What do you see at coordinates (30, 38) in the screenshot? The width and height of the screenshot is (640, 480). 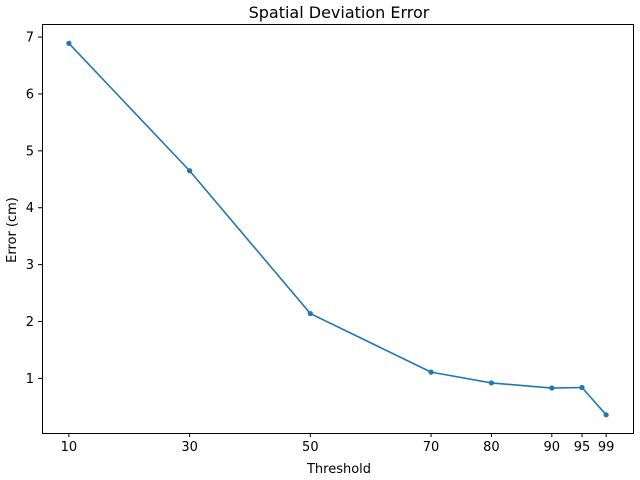 I see `y-tick-label: 7` at bounding box center [30, 38].